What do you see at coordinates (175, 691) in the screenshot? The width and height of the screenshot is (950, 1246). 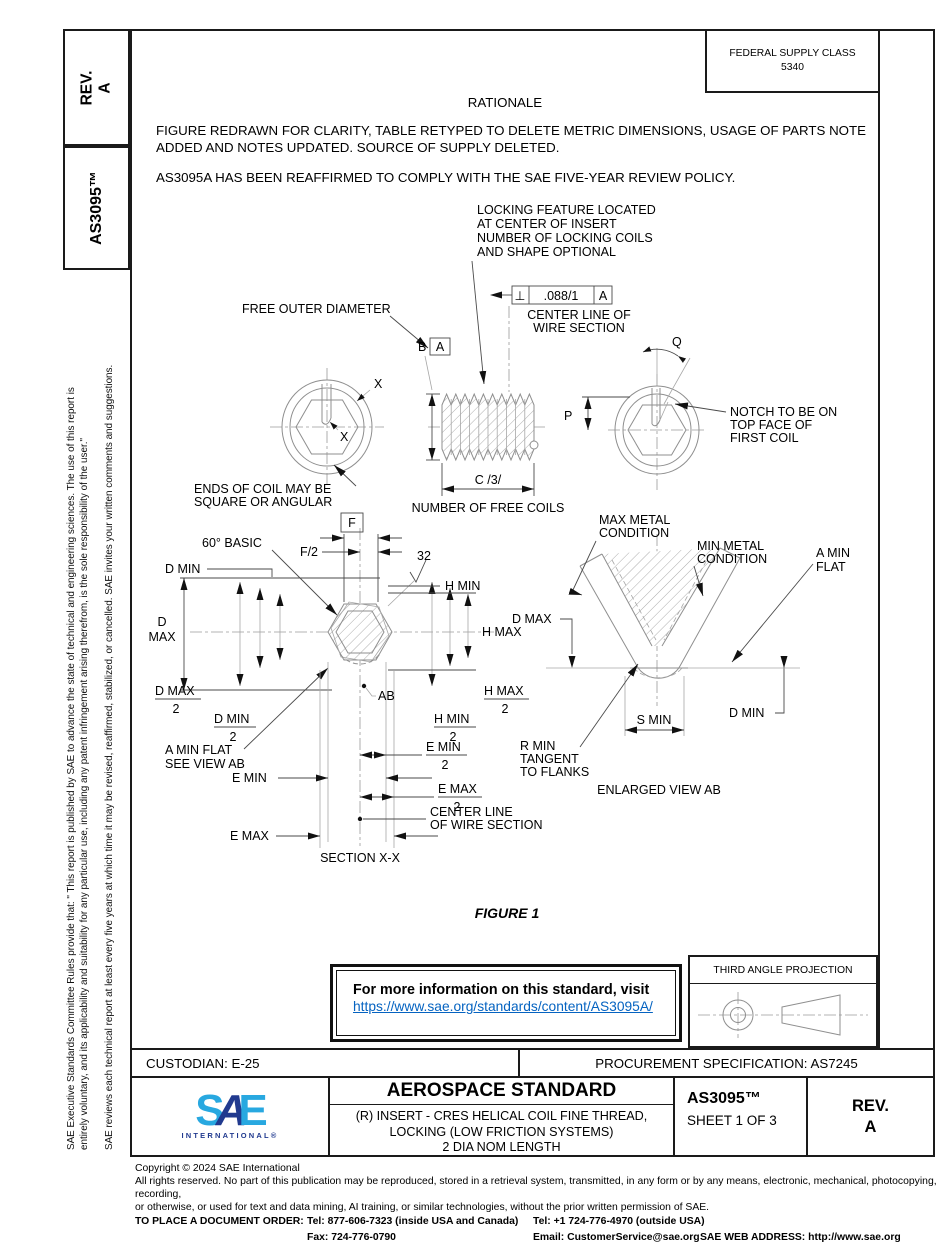 I see `d-max-over-2-numerator: D MAX` at bounding box center [175, 691].